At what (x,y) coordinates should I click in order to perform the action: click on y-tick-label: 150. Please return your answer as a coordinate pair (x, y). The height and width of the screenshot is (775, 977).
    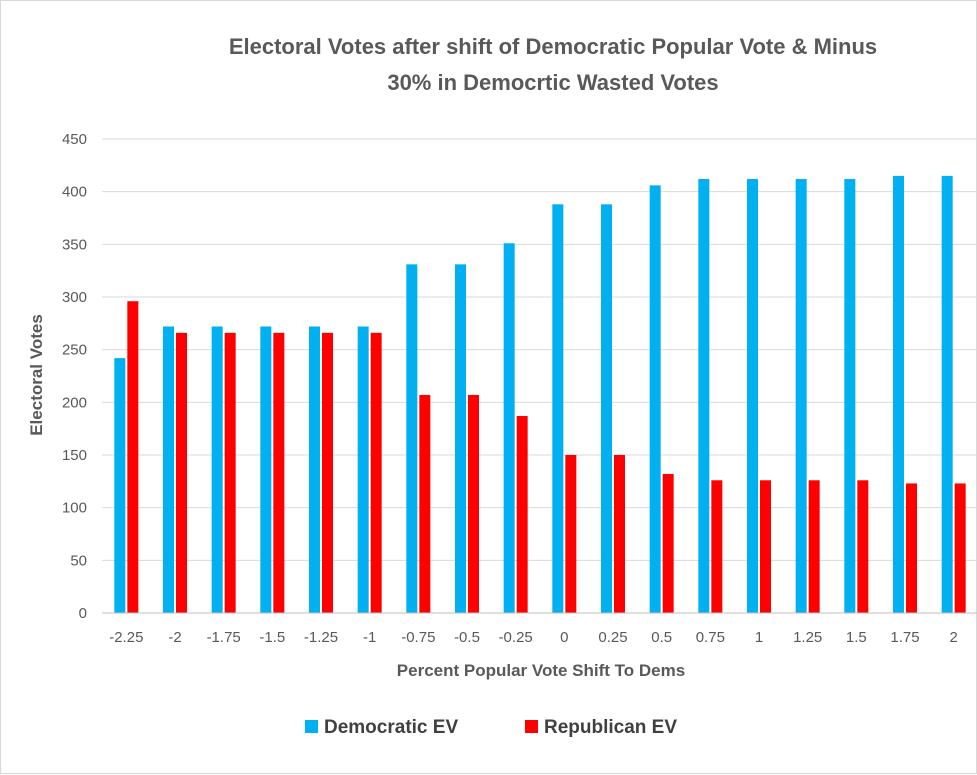
    Looking at the image, I should click on (74, 455).